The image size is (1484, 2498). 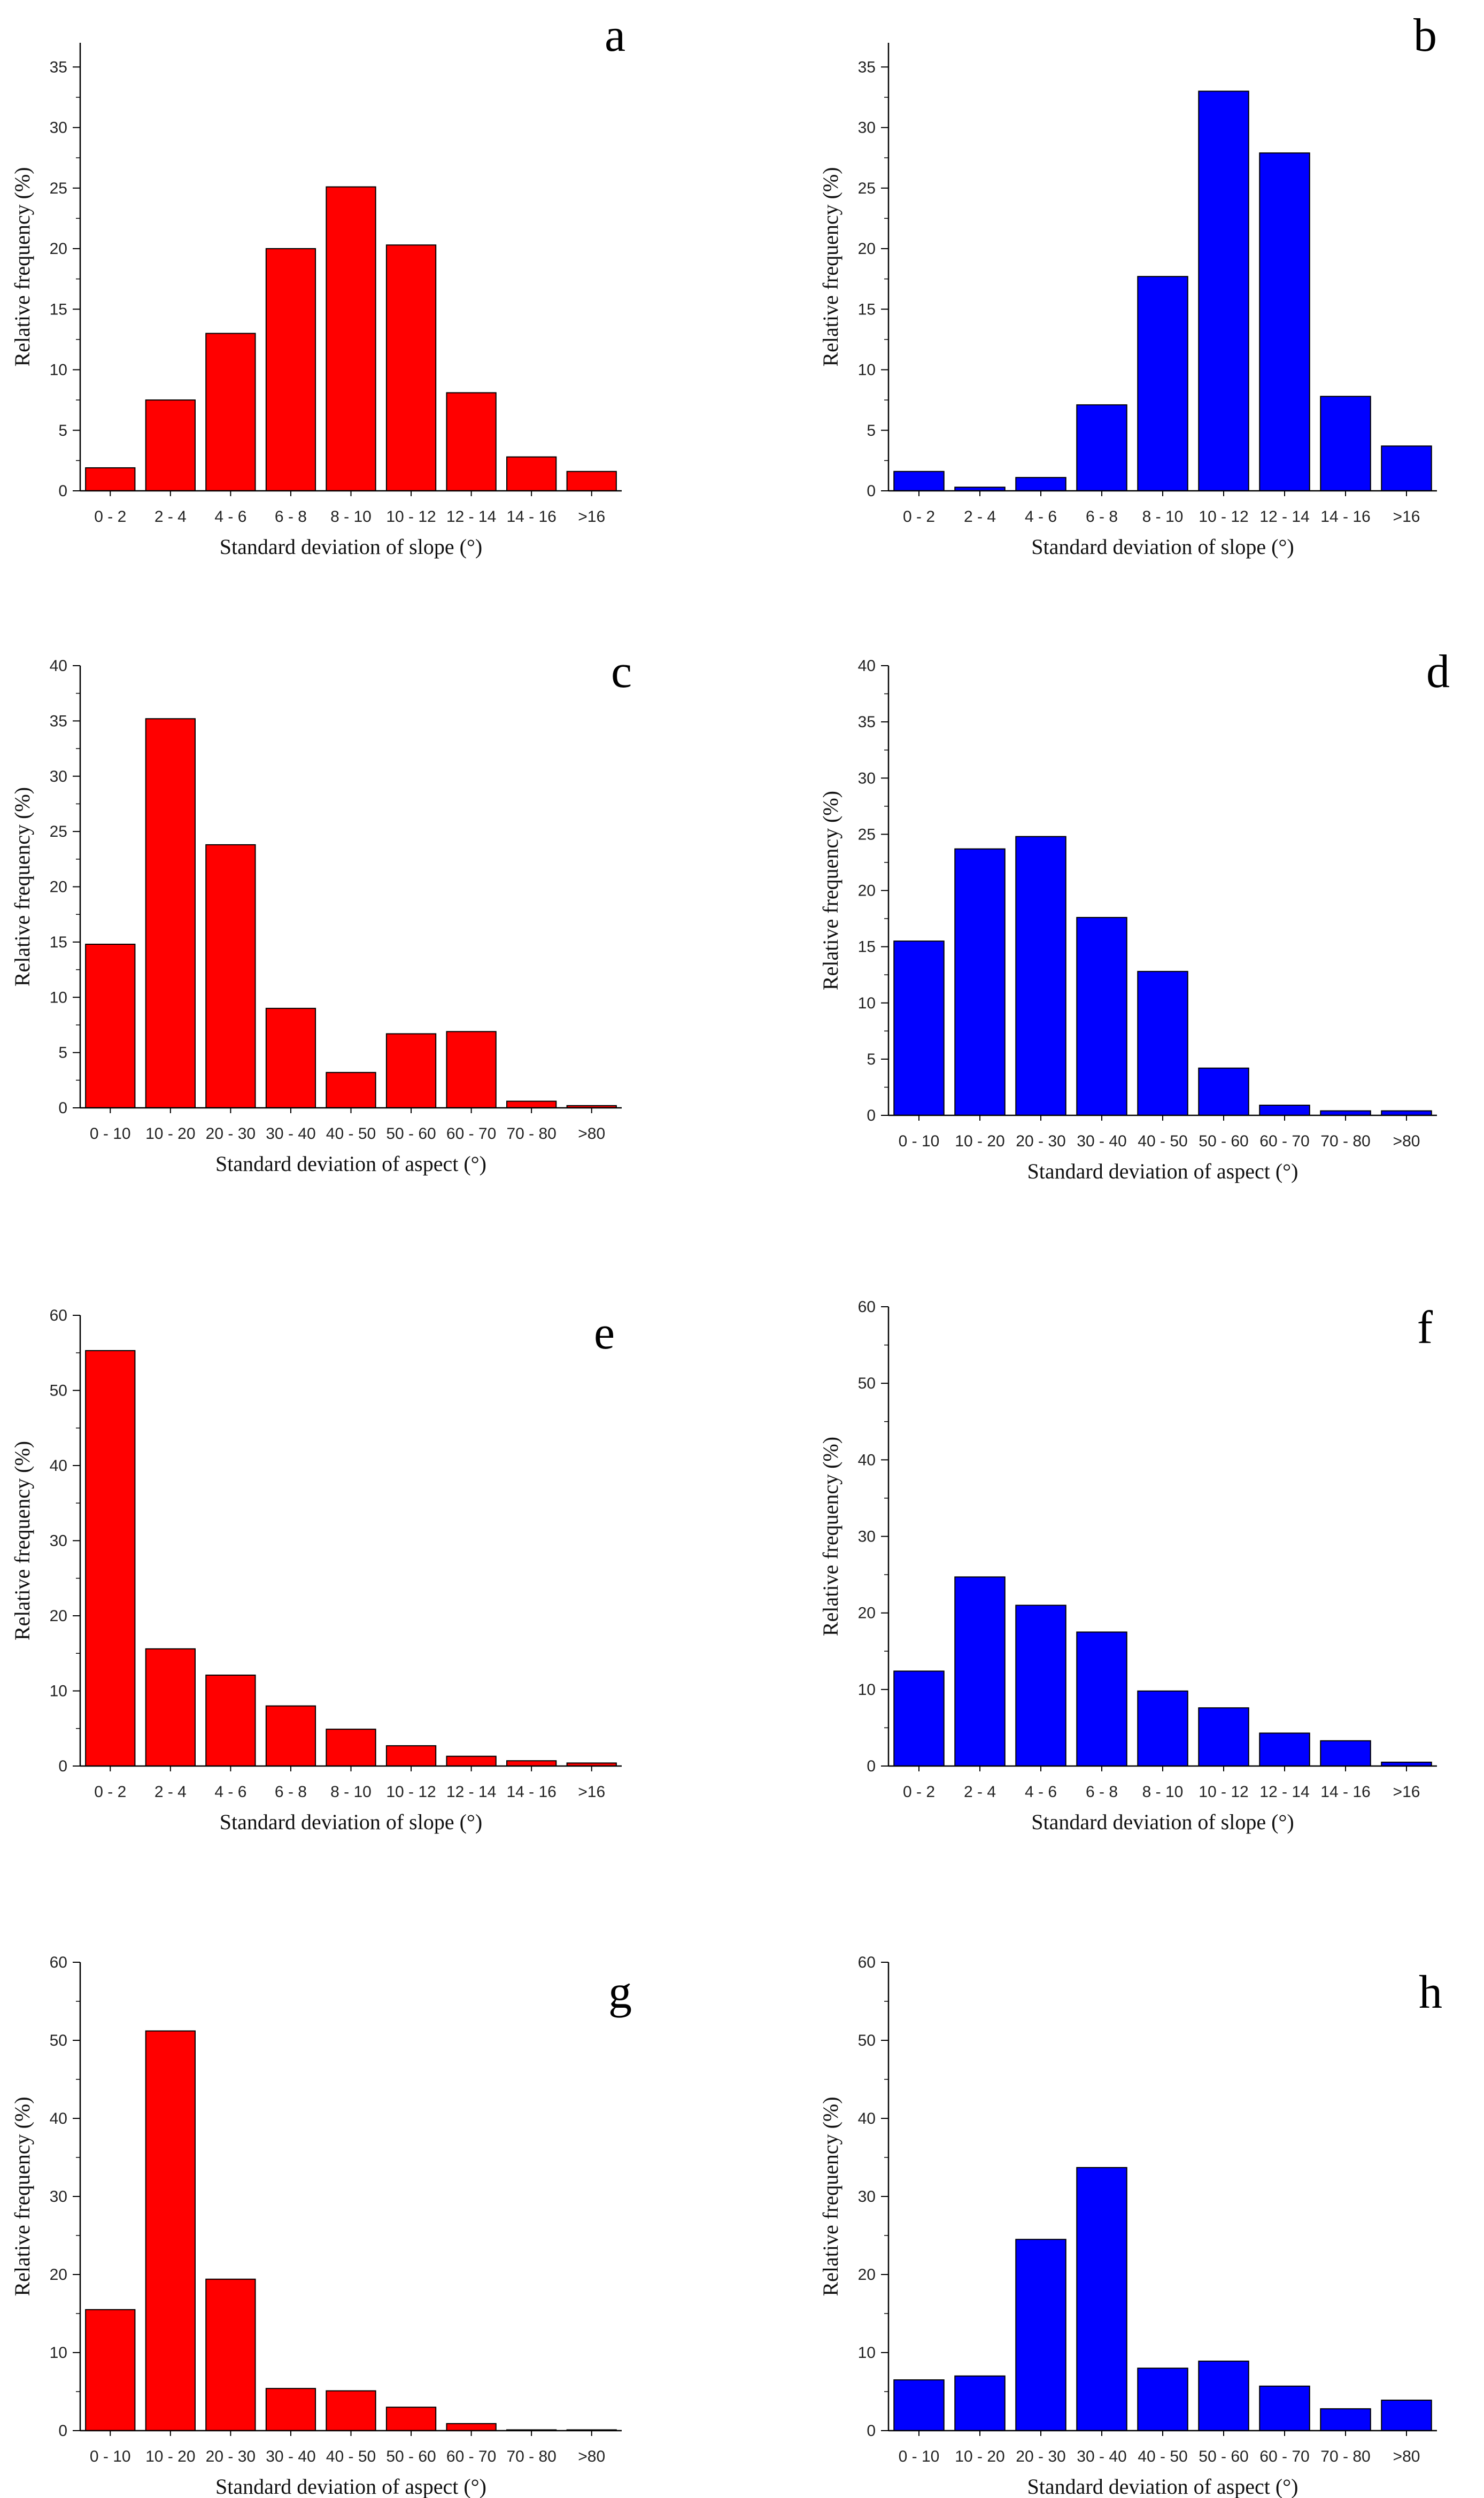 What do you see at coordinates (351, 1792) in the screenshot?
I see `x-tick-label: 8 - 10` at bounding box center [351, 1792].